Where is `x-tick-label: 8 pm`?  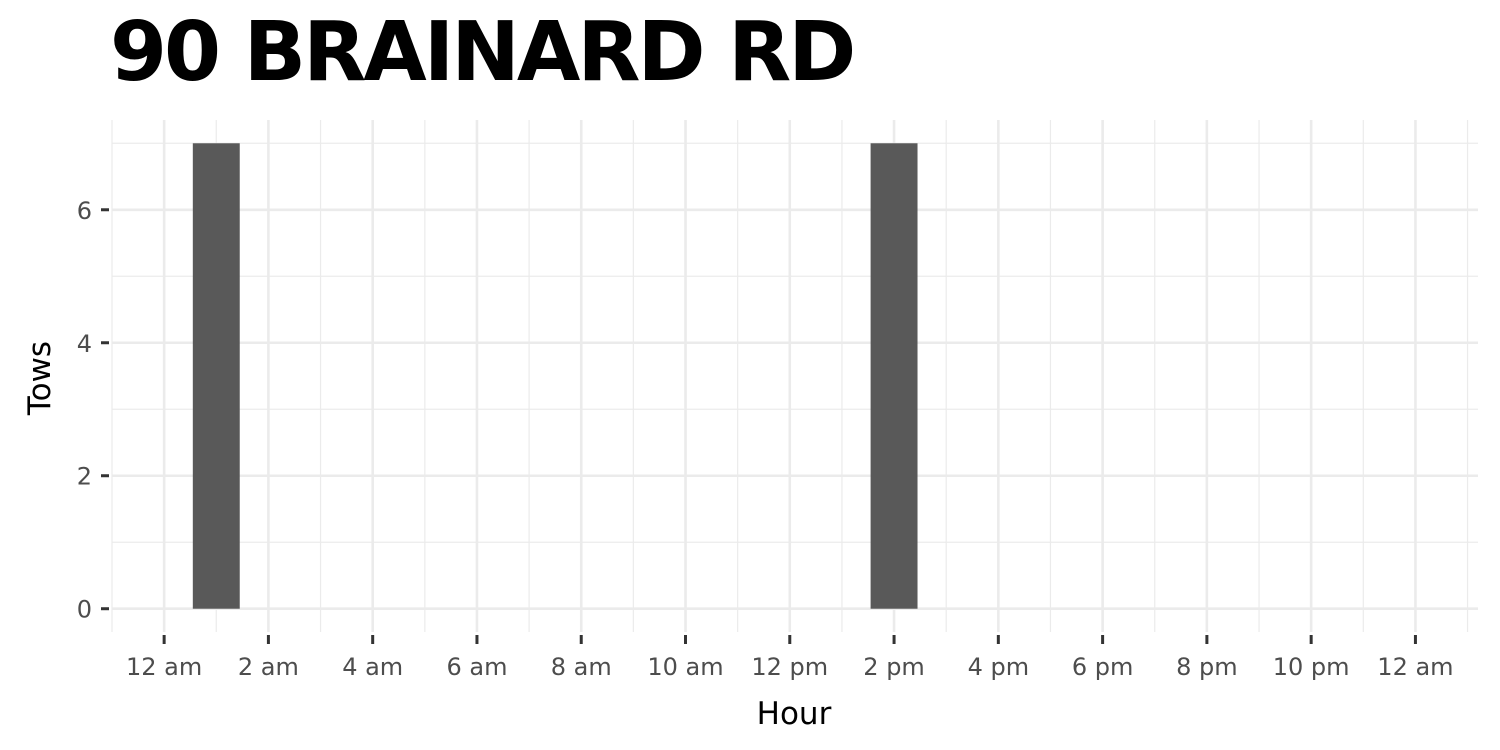 x-tick-label: 8 pm is located at coordinates (1207, 667).